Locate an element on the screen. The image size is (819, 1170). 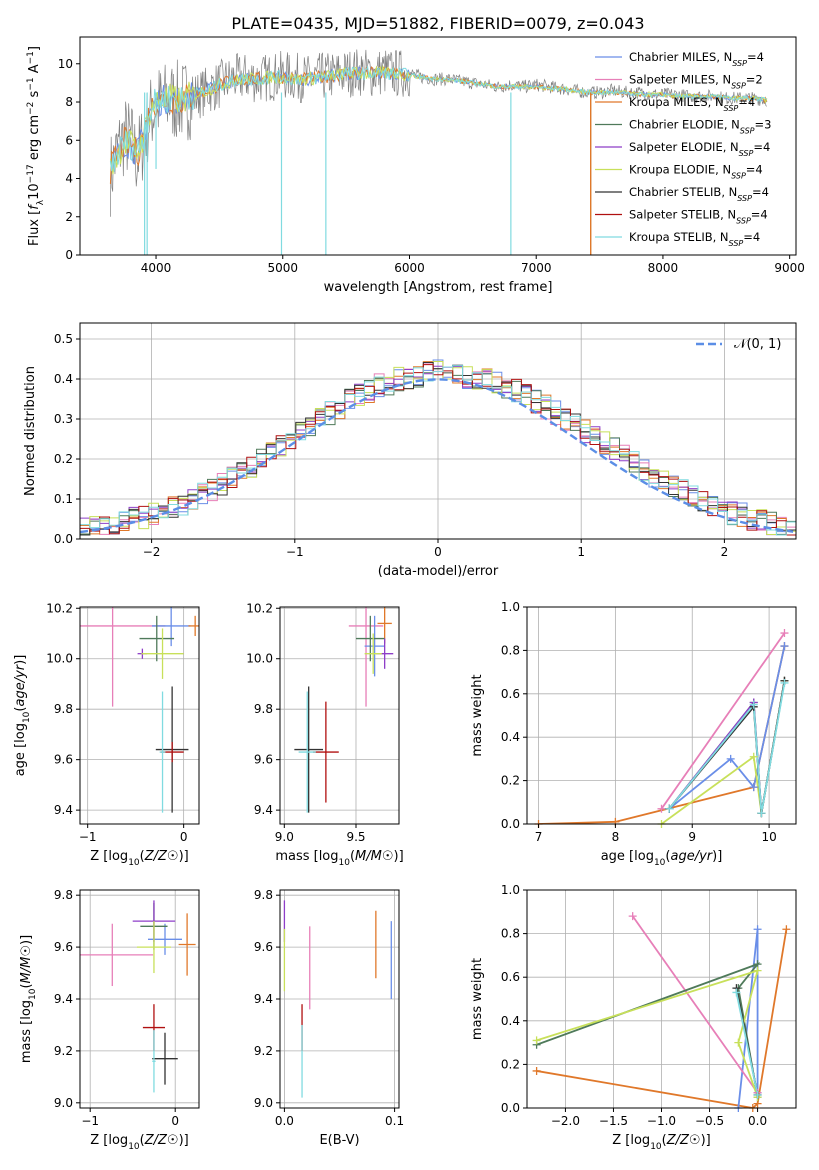
y-tick-label: 0 is located at coordinates (69, 255).